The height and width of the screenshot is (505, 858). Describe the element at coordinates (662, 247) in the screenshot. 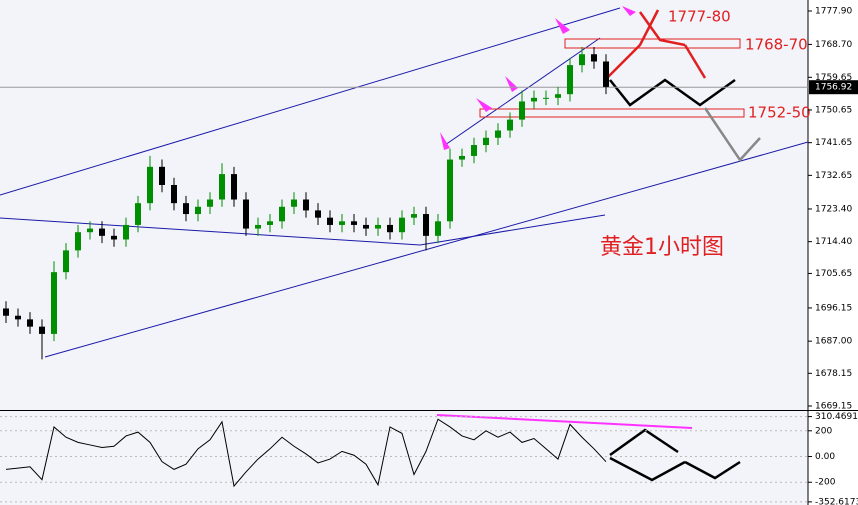

I see `chart-title: 黄金1小时图` at that location.